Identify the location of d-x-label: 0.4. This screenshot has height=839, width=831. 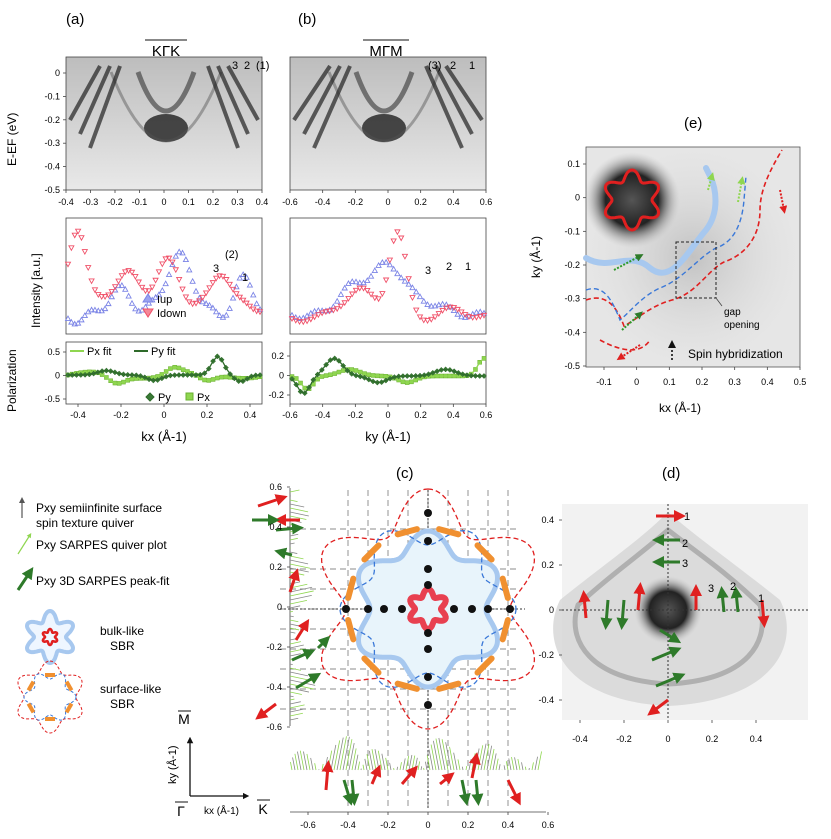
(756, 739).